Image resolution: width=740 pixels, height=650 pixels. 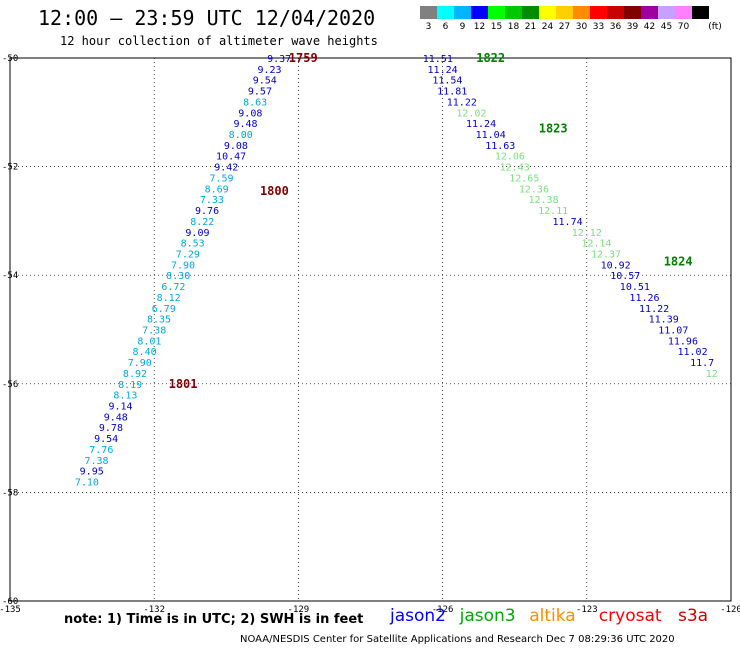 What do you see at coordinates (712, 374) in the screenshot?
I see `wave-height-label: 12` at bounding box center [712, 374].